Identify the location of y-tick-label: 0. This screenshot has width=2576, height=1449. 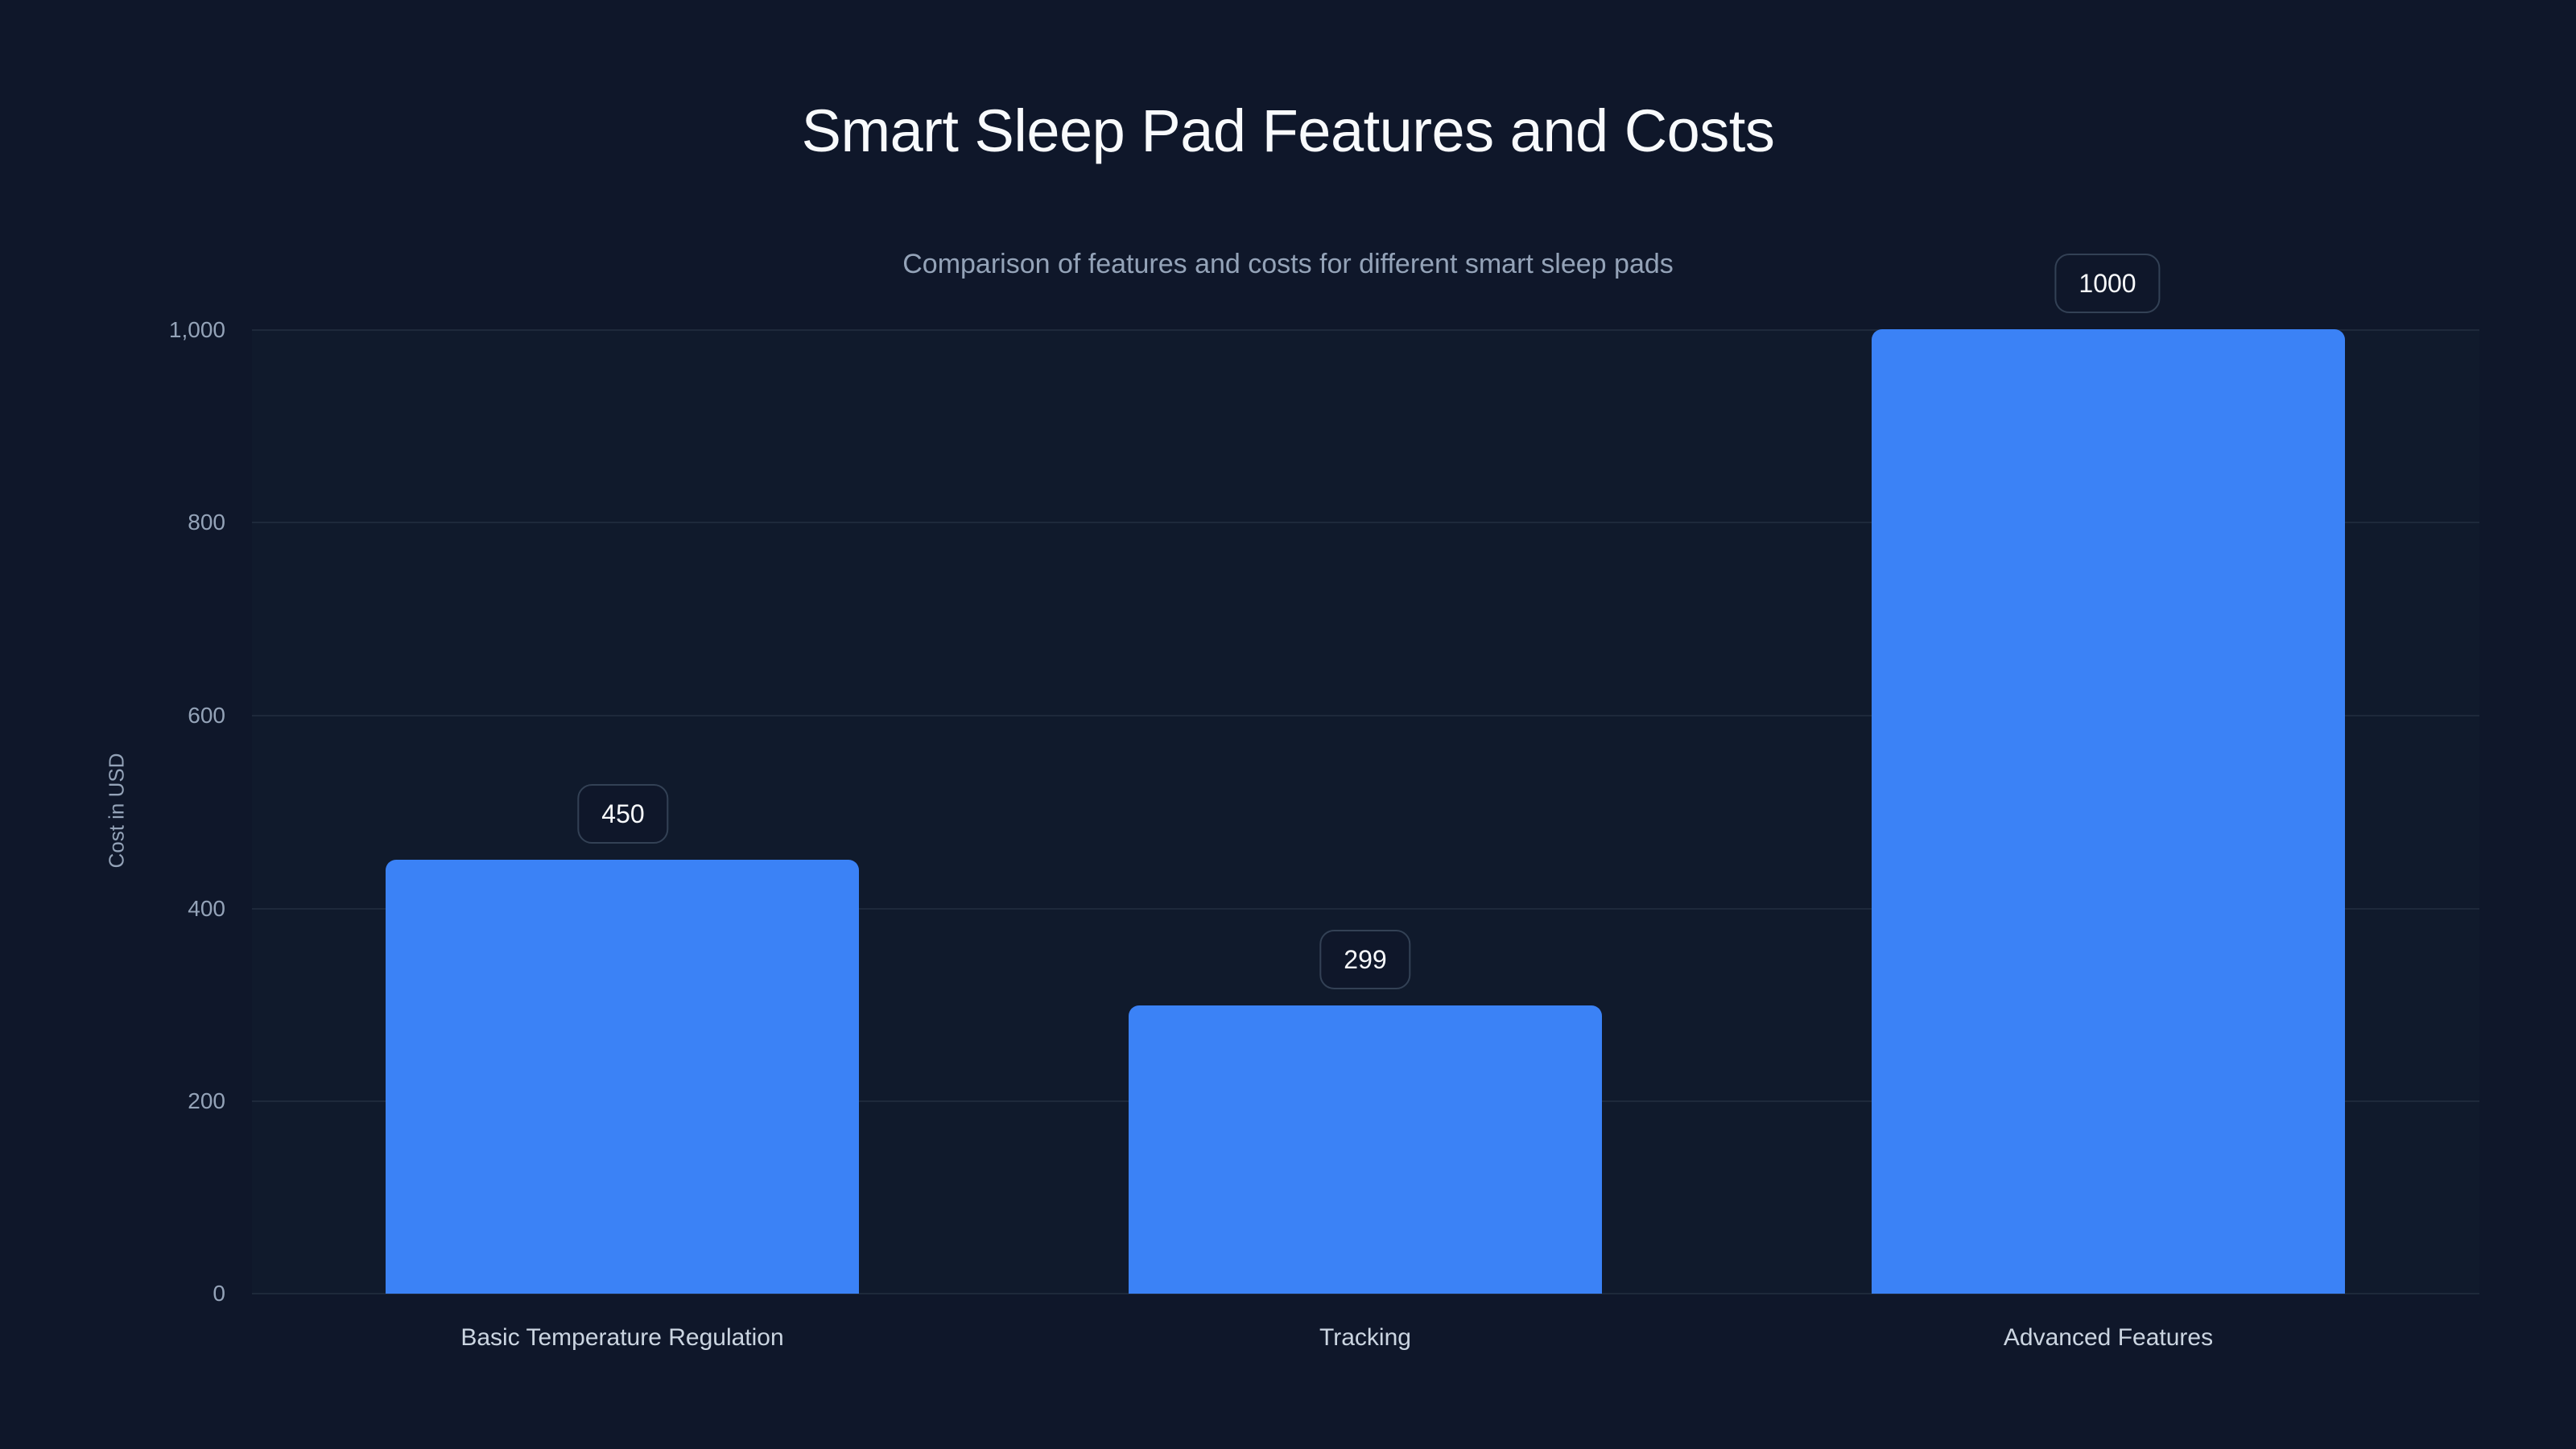
(219, 1293).